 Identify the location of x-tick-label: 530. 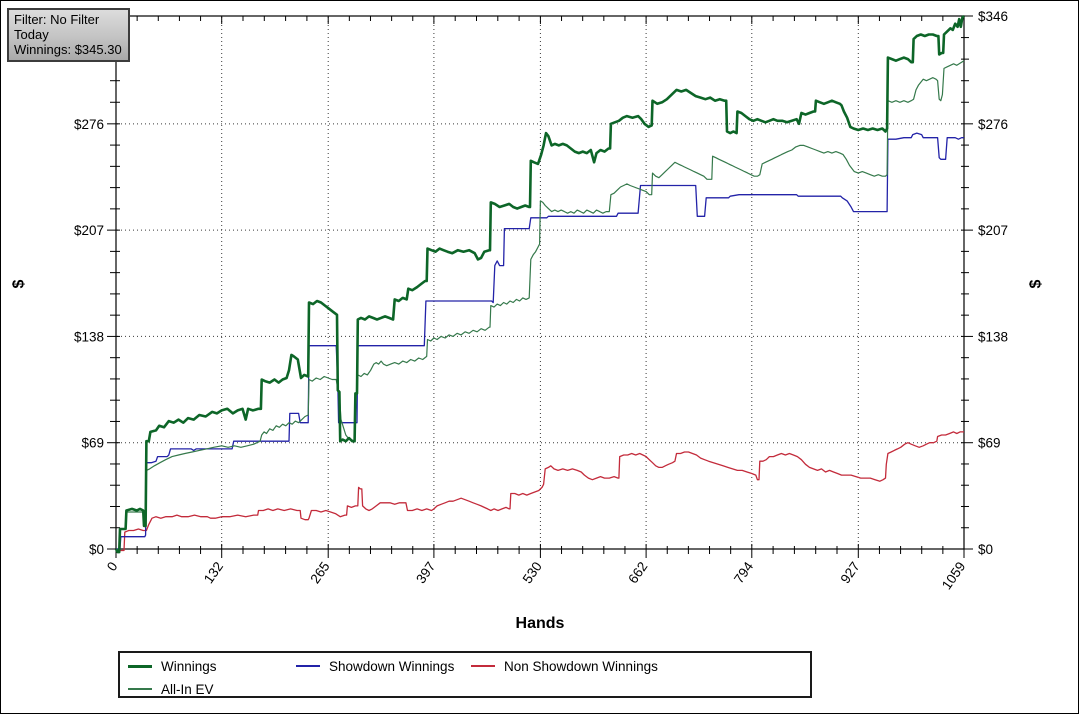
(532, 572).